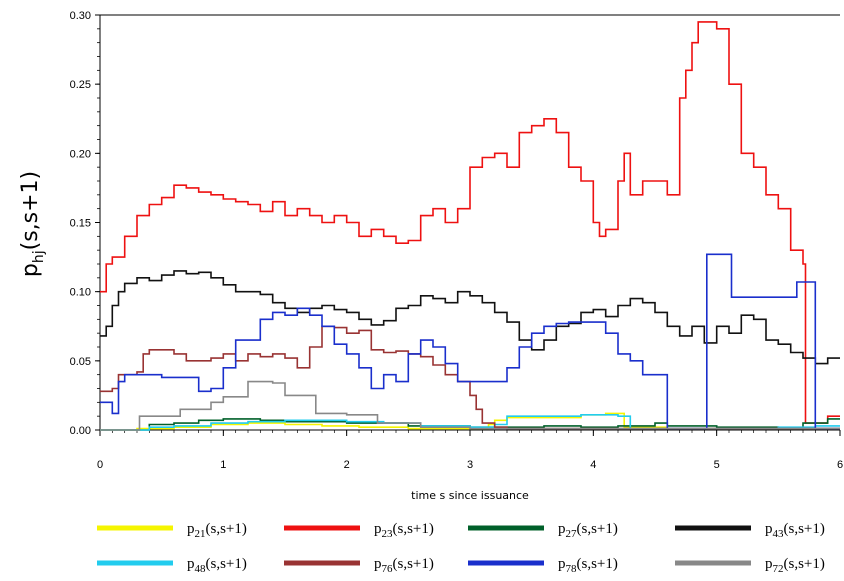 The width and height of the screenshot is (844, 581). Describe the element at coordinates (593, 465) in the screenshot. I see `x-tick-label: 4` at that location.